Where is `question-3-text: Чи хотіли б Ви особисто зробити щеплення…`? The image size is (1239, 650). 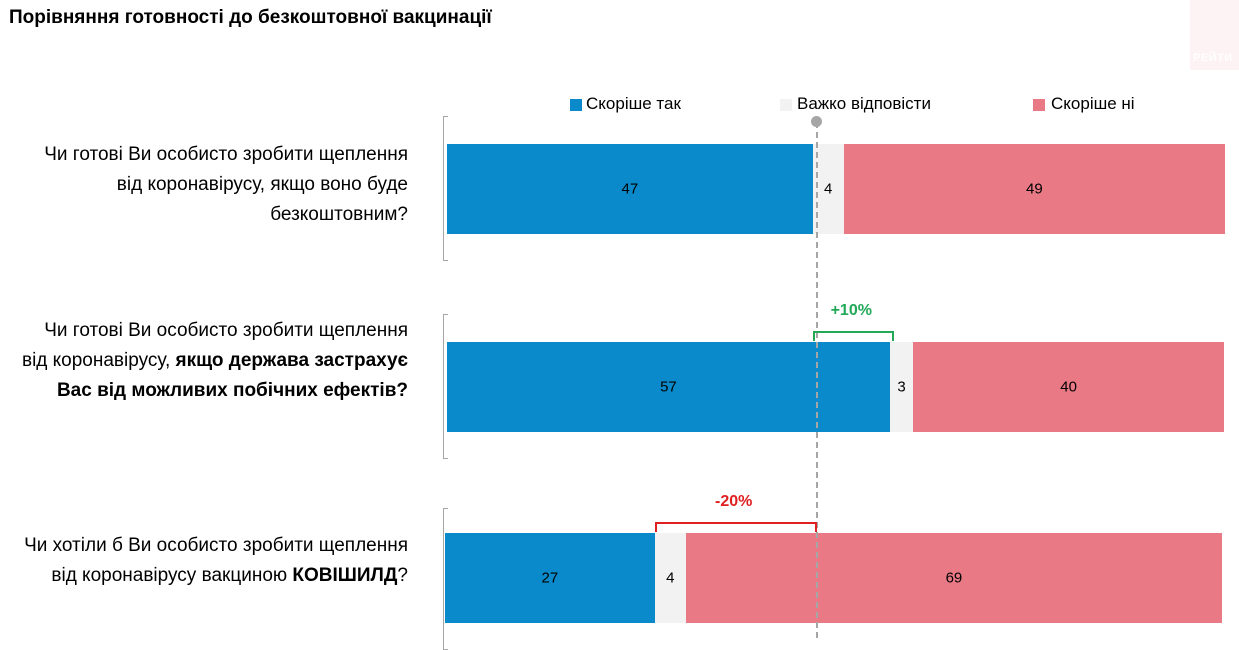 question-3-text: Чи хотіли б Ви особисто зробити щеплення… is located at coordinates (216, 560).